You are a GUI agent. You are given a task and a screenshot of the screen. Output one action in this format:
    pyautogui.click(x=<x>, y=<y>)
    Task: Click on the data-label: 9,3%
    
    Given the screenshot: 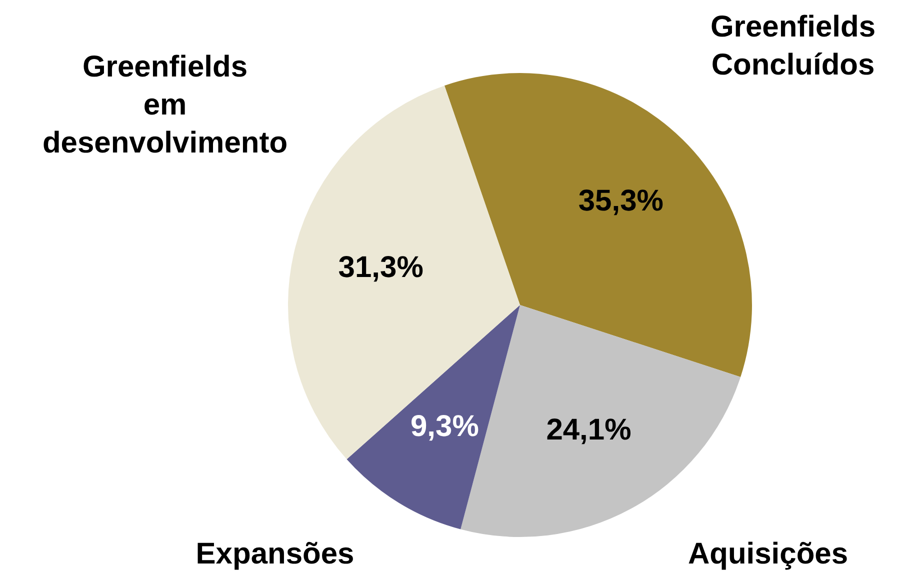 What is the action you would take?
    pyautogui.click(x=444, y=426)
    